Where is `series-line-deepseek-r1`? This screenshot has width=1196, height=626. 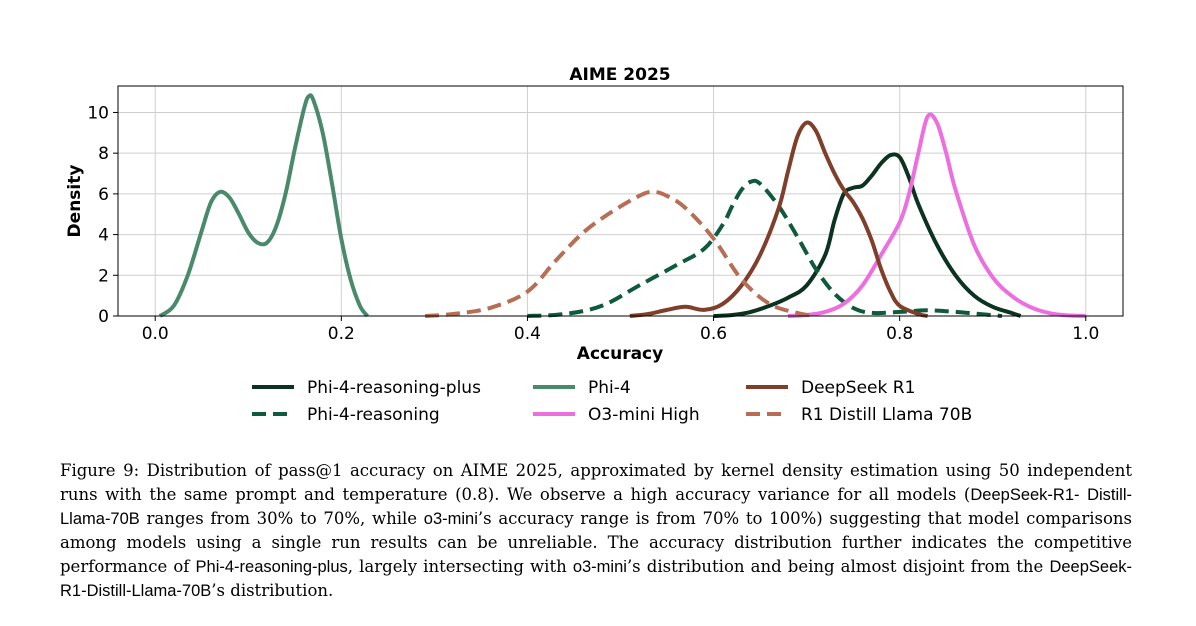 series-line-deepseek-r1 is located at coordinates (778, 219).